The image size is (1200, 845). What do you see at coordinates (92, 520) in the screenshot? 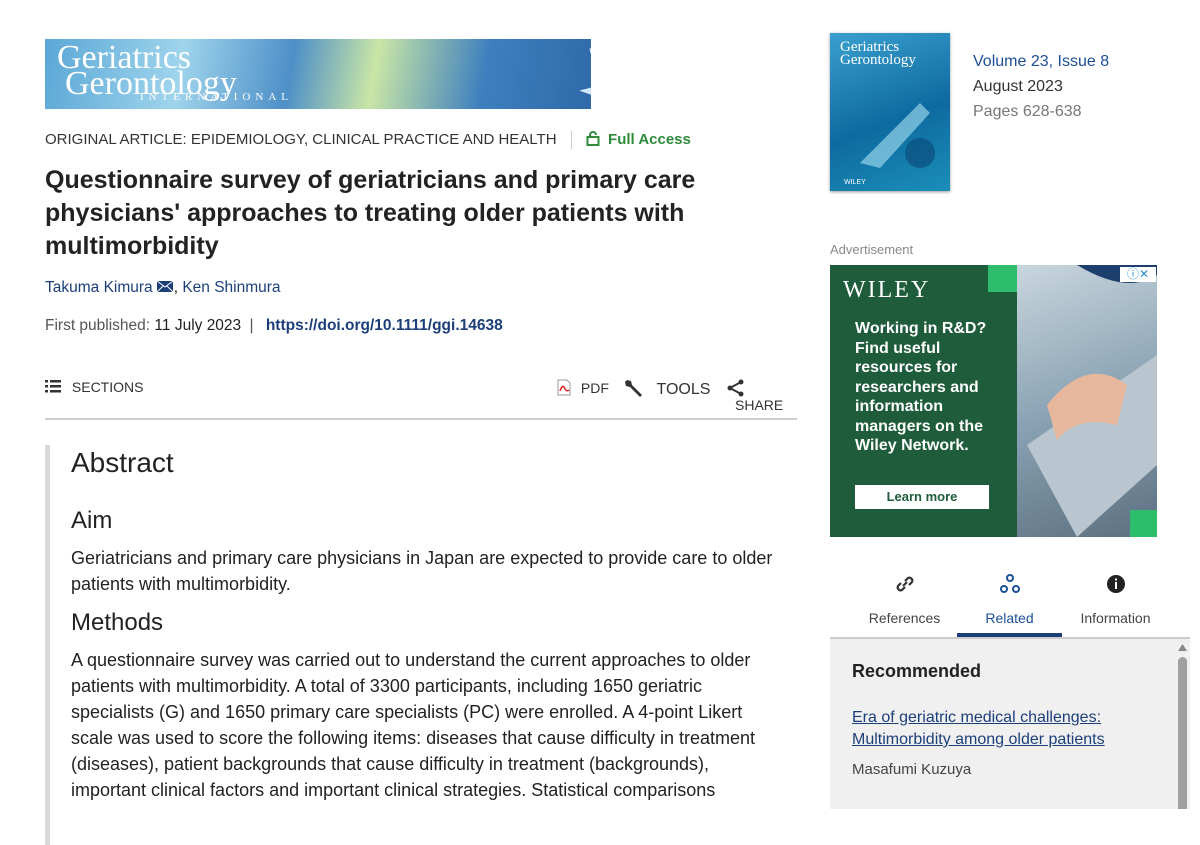
I see `section-heading: Aim` at bounding box center [92, 520].